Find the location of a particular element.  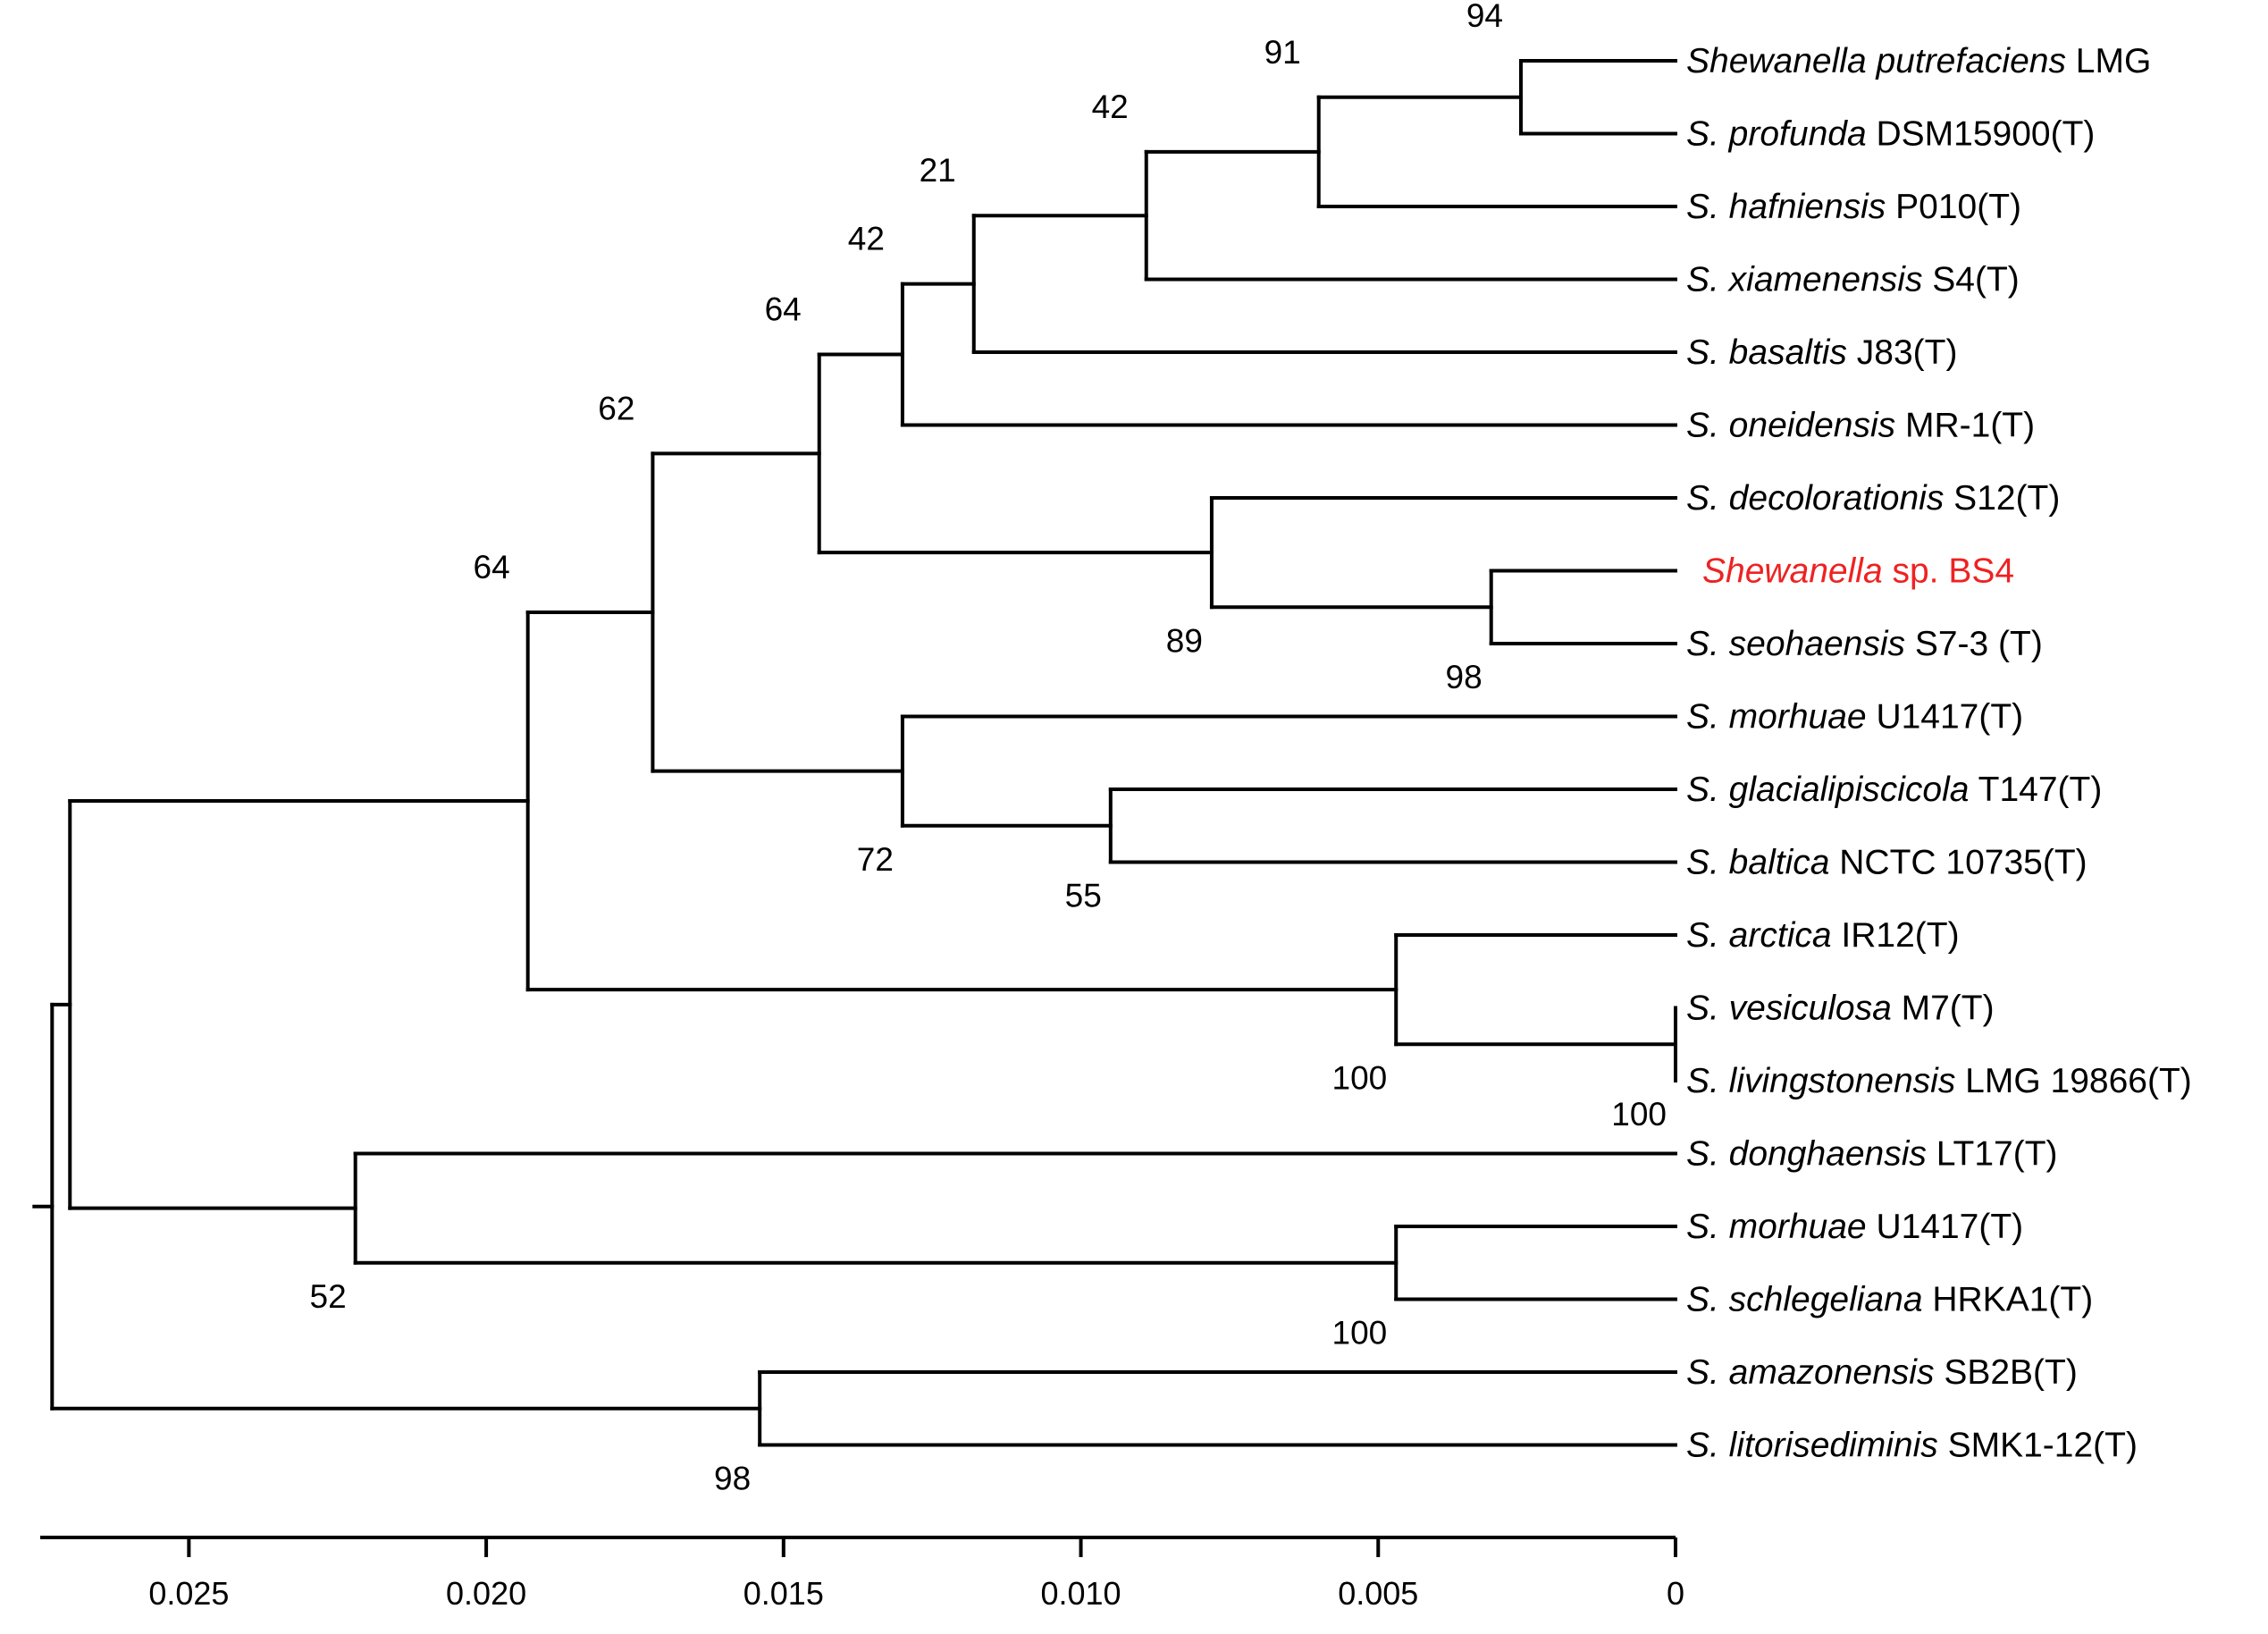

leaf-label-L3: S. hafniensis P010(T) is located at coordinates (1853, 207).